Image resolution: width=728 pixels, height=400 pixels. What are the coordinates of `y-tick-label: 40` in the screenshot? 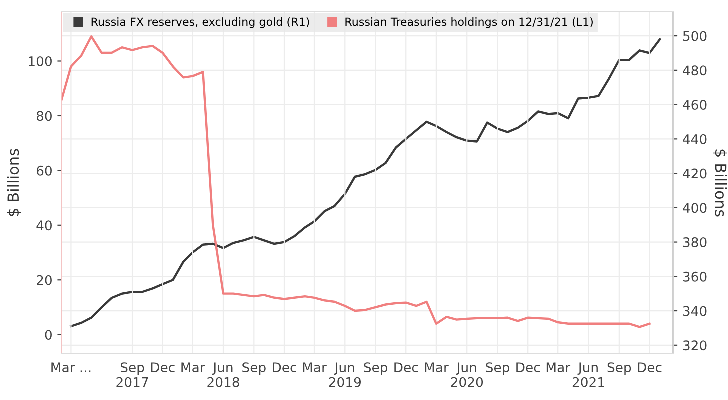 It's located at (44, 225).